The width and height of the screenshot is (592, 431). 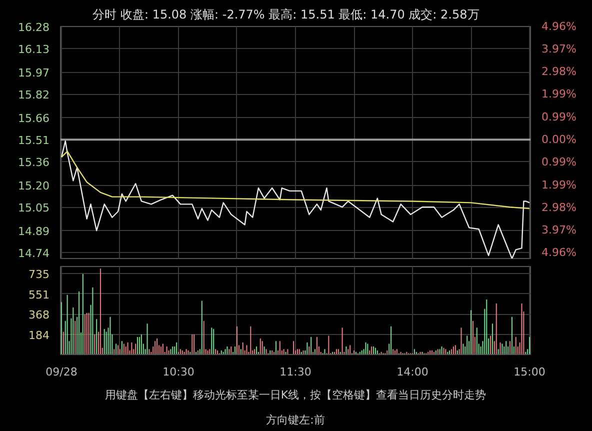 I want to click on y-tick-label: 15.97, so click(x=34, y=73).